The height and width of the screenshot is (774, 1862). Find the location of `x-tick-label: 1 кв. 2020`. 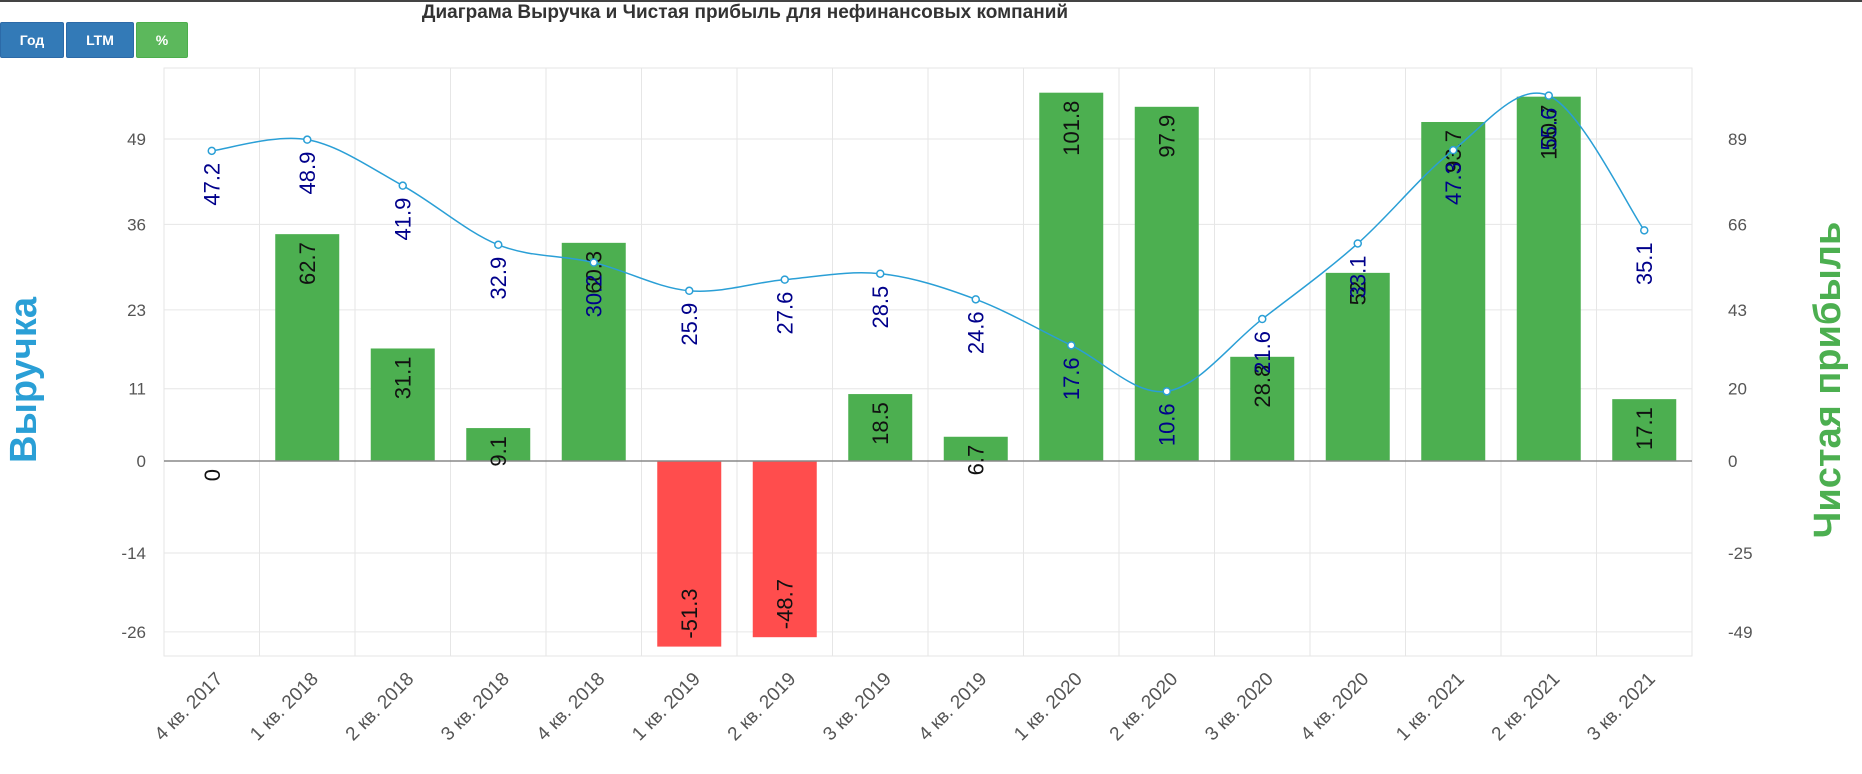

x-tick-label: 1 кв. 2020 is located at coordinates (1048, 707).